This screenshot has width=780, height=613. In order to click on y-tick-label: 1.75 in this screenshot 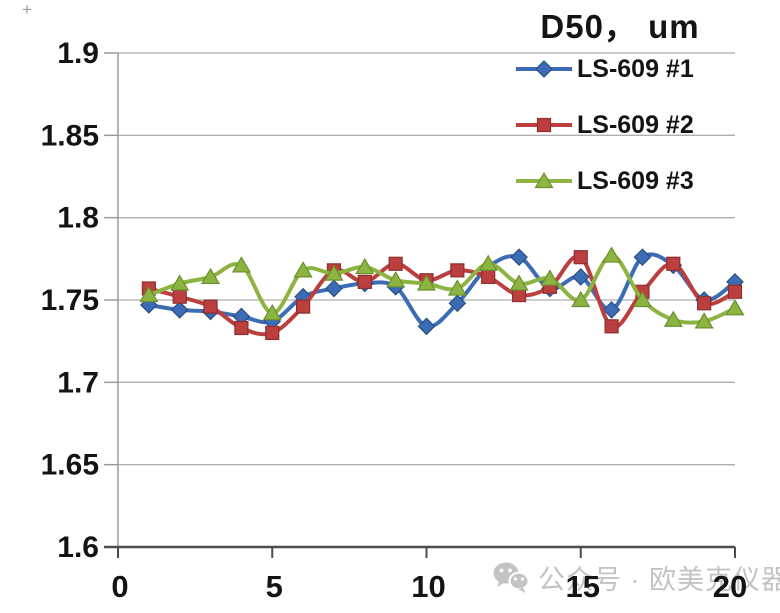, I will do `click(70, 300)`.